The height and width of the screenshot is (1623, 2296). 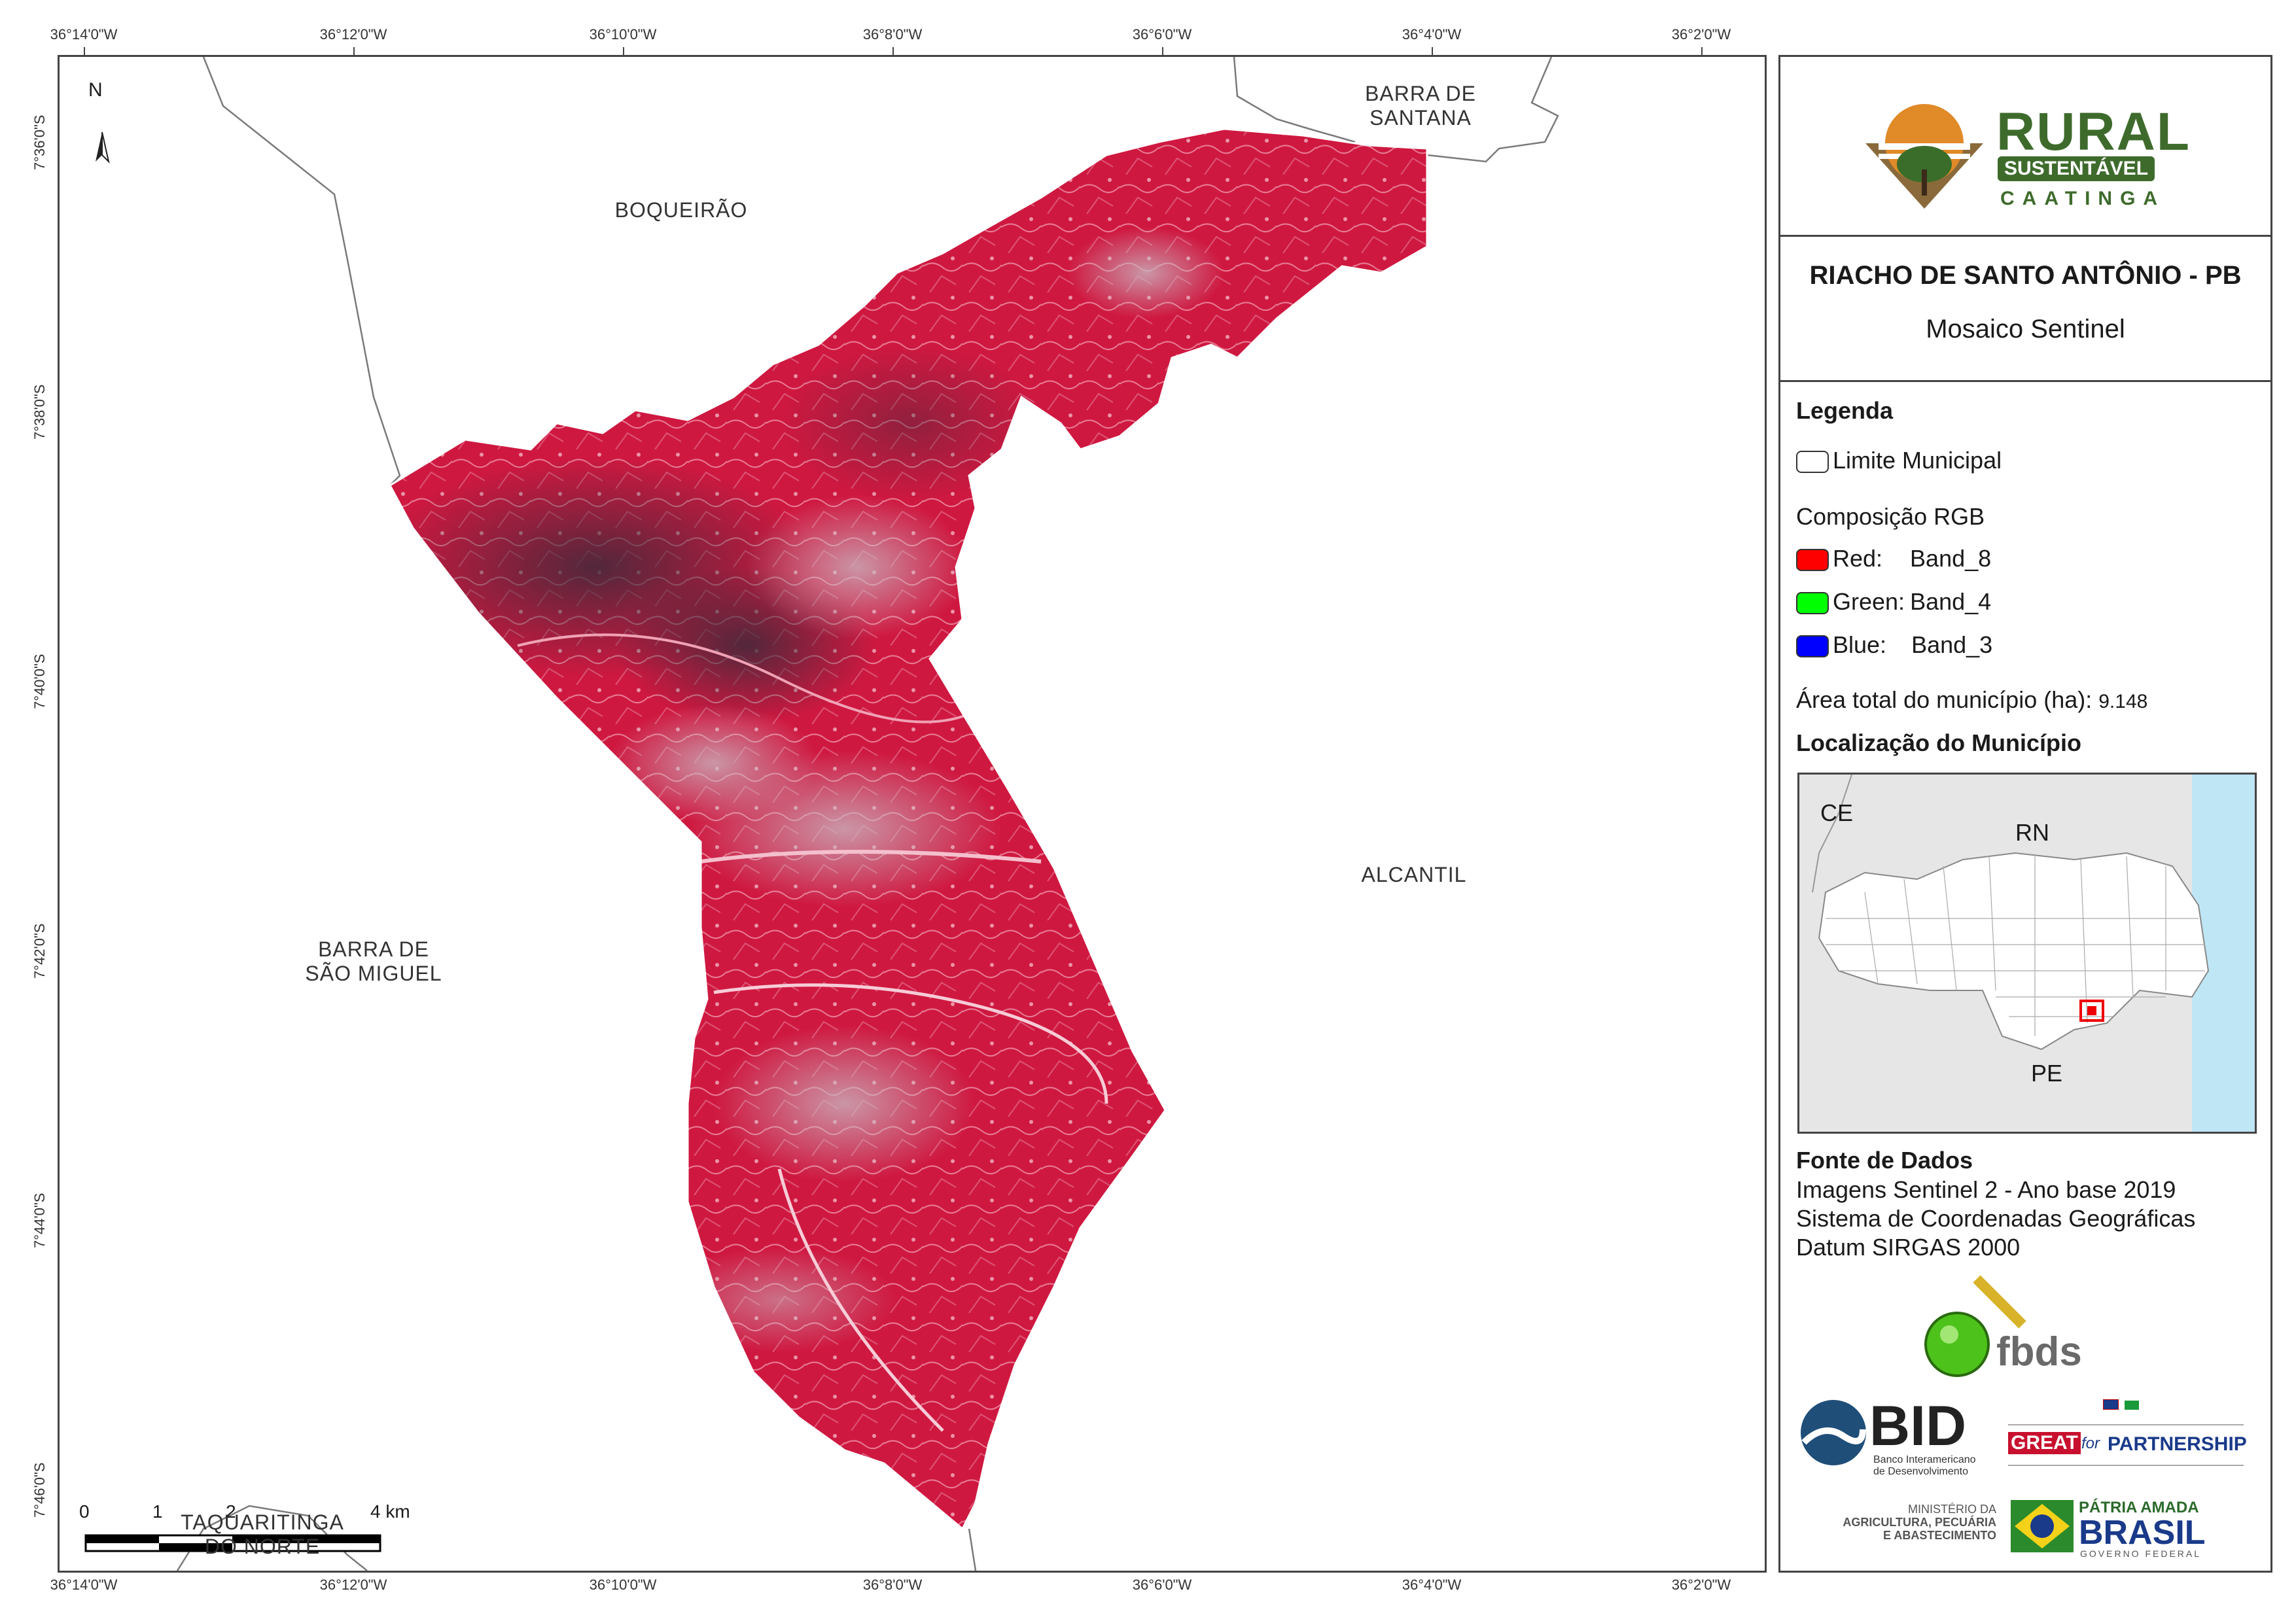 I want to click on fonte-heading: Fonte de Dados, so click(x=1884, y=1161).